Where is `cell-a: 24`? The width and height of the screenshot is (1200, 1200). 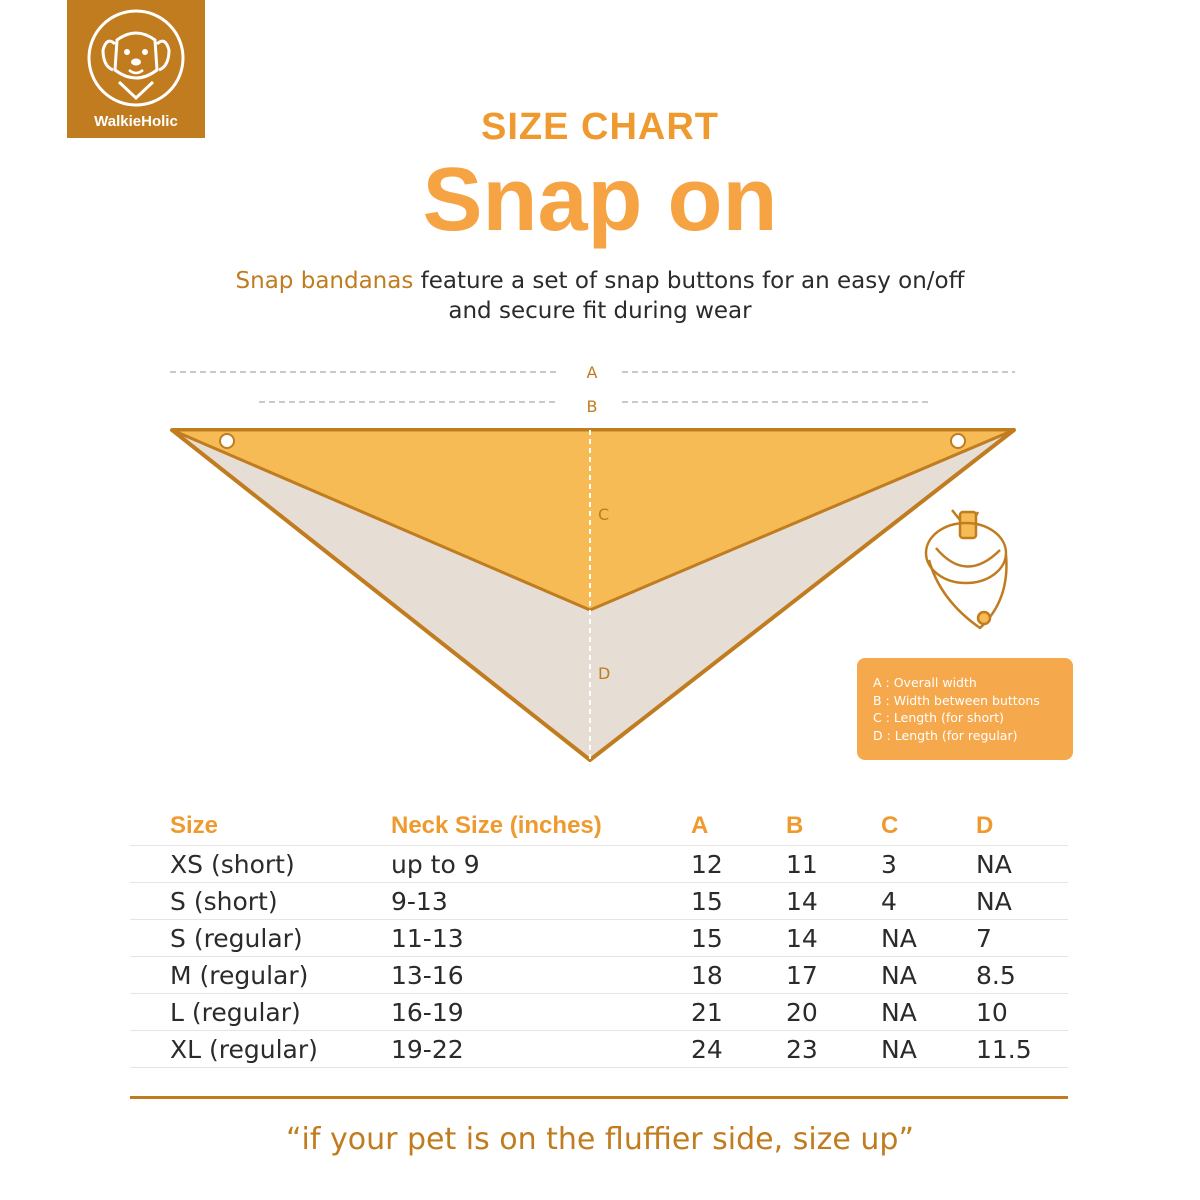 cell-a: 24 is located at coordinates (738, 1049).